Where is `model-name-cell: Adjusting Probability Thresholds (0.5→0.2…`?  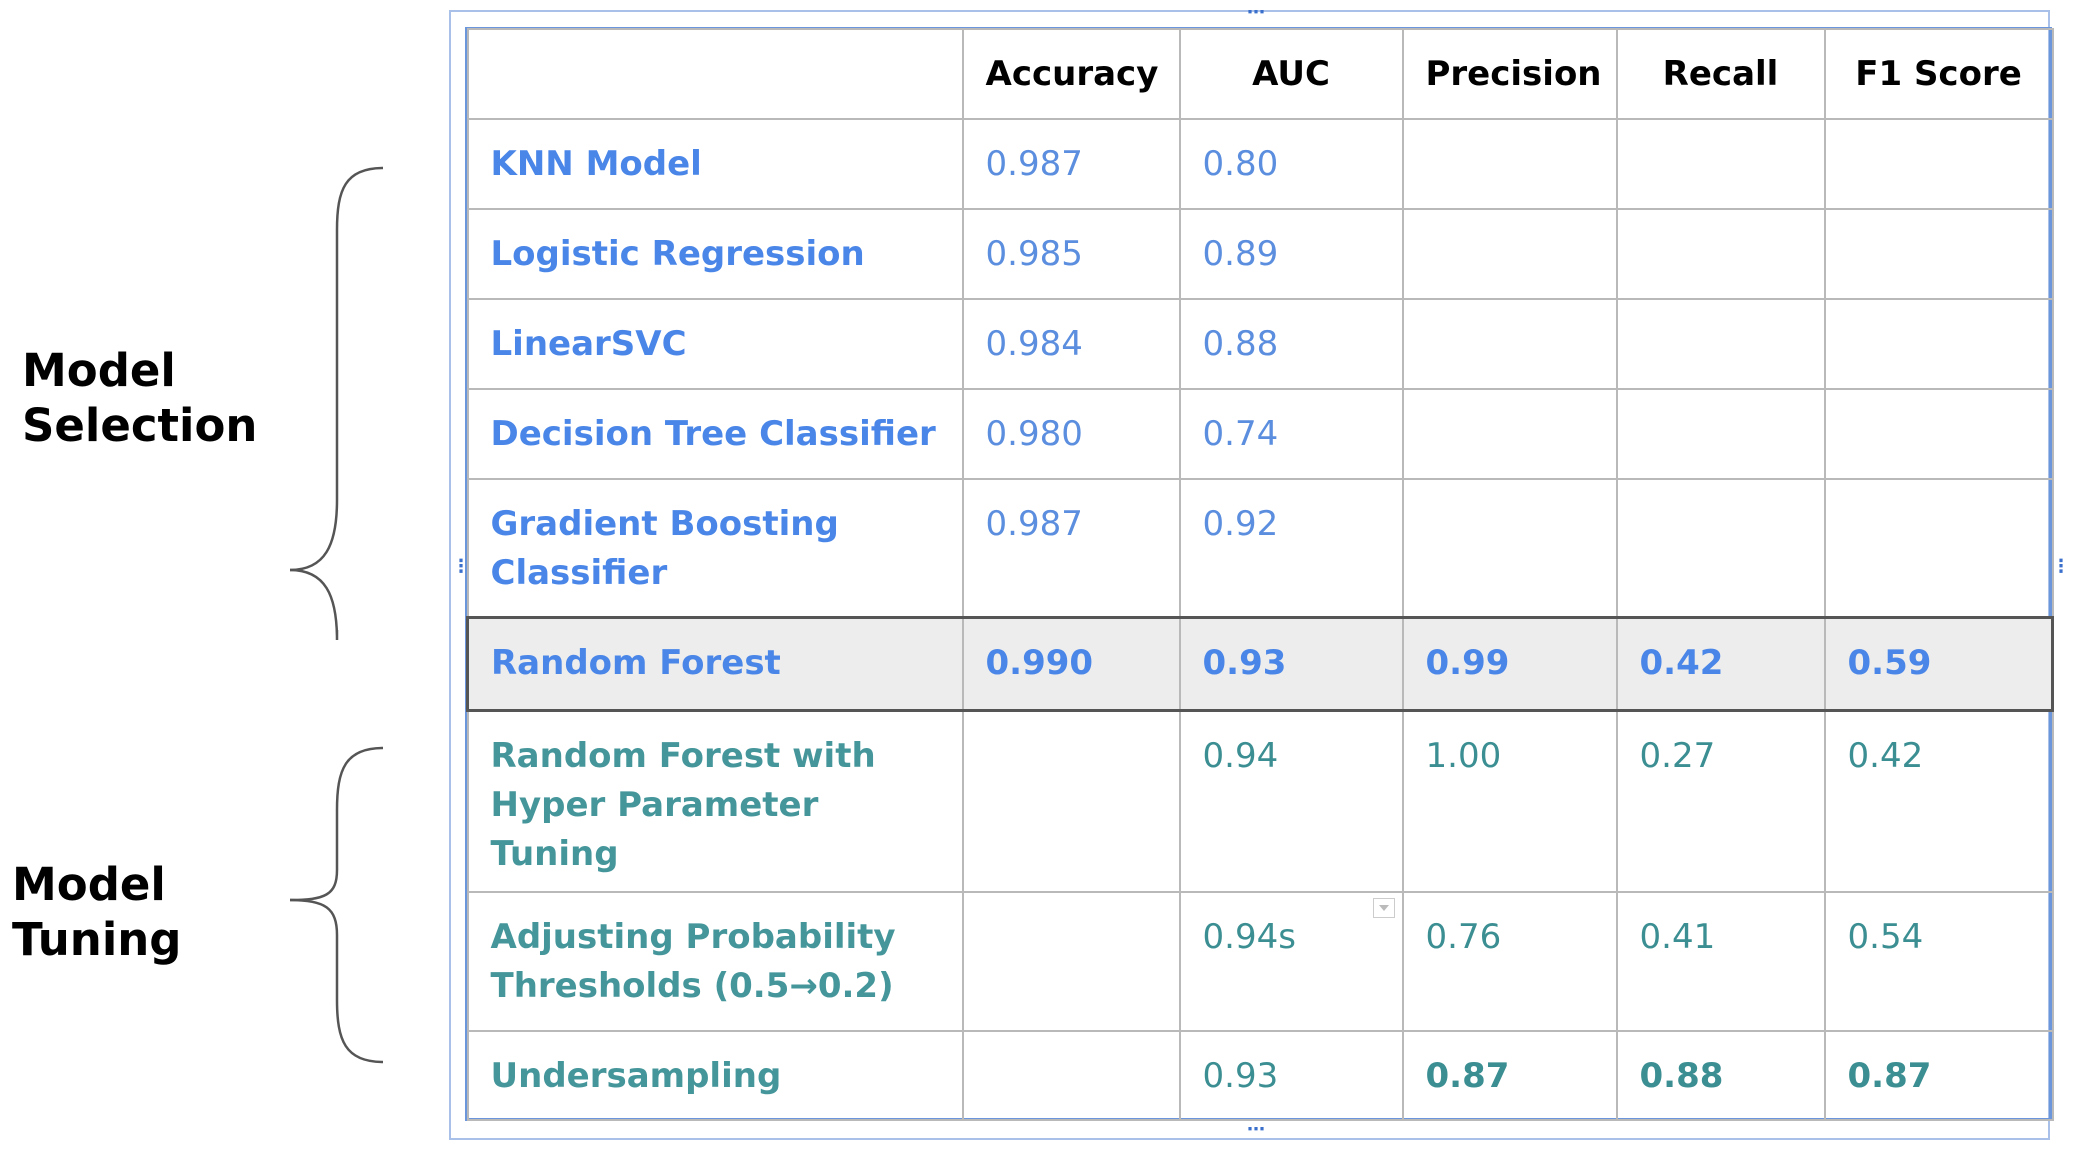 model-name-cell: Adjusting Probability Thresholds (0.5→0.2… is located at coordinates (715, 961).